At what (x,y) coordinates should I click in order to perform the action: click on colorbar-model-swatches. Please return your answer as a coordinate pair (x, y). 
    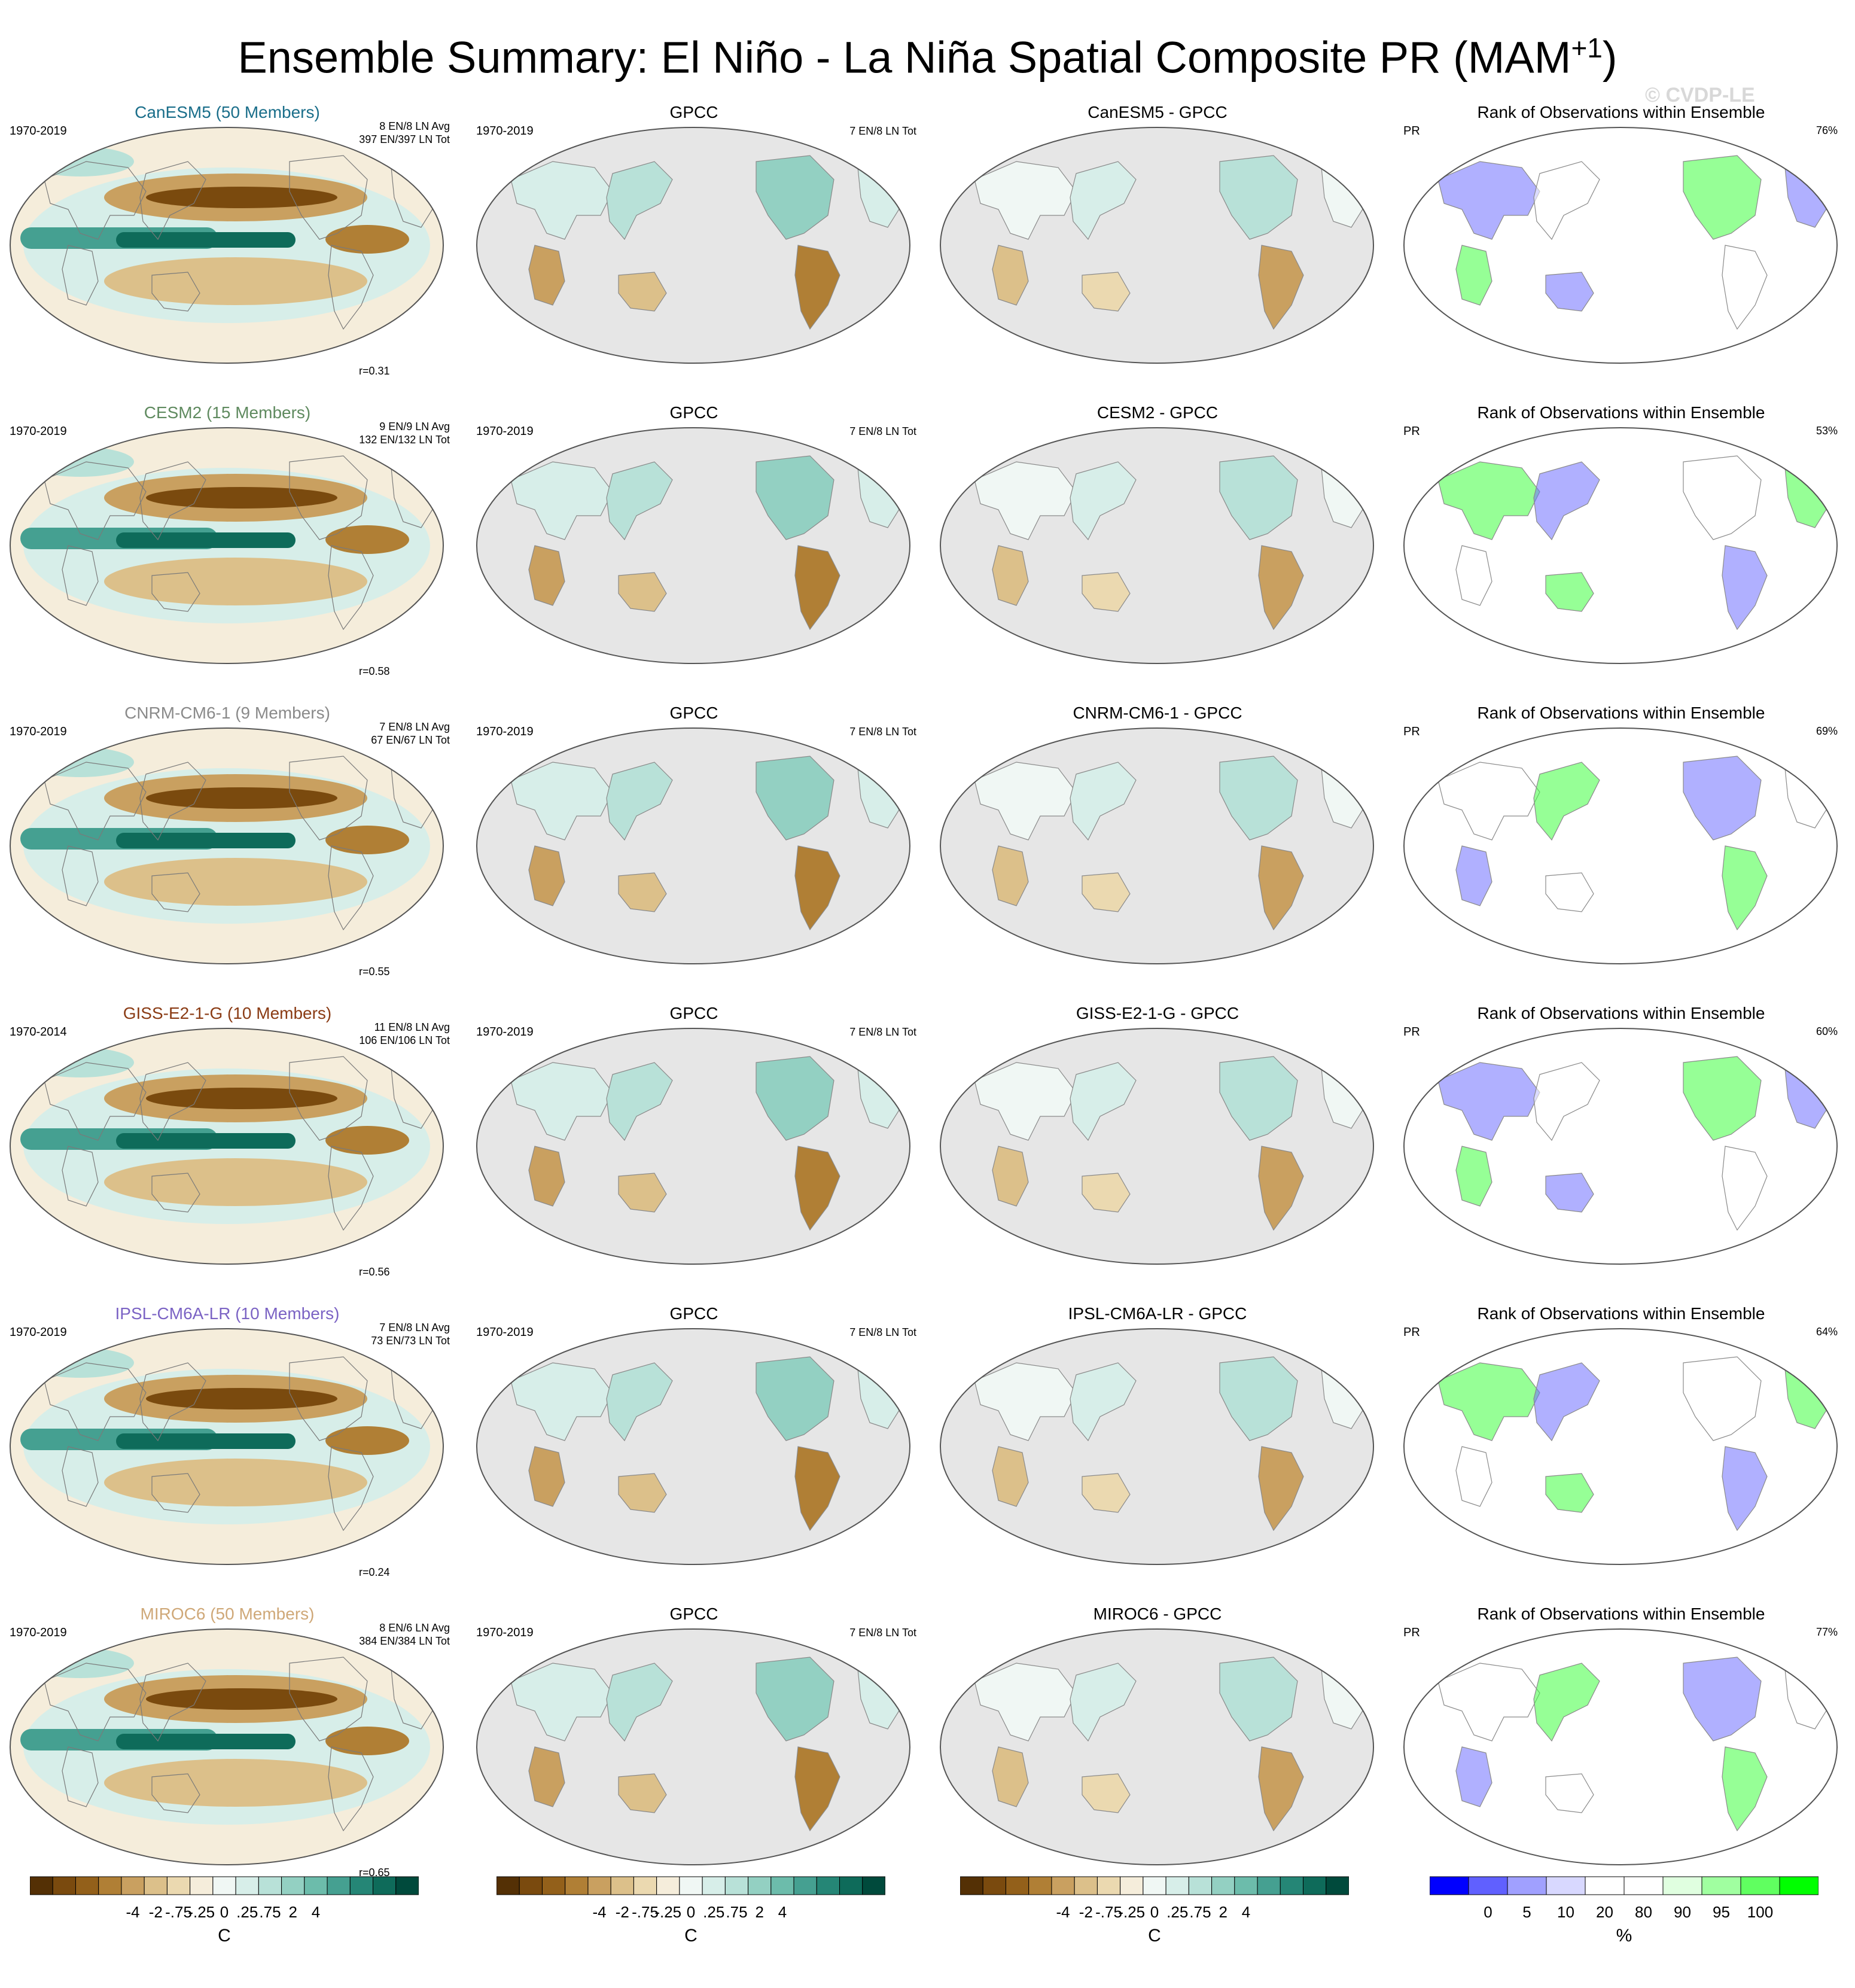
    Looking at the image, I should click on (224, 1886).